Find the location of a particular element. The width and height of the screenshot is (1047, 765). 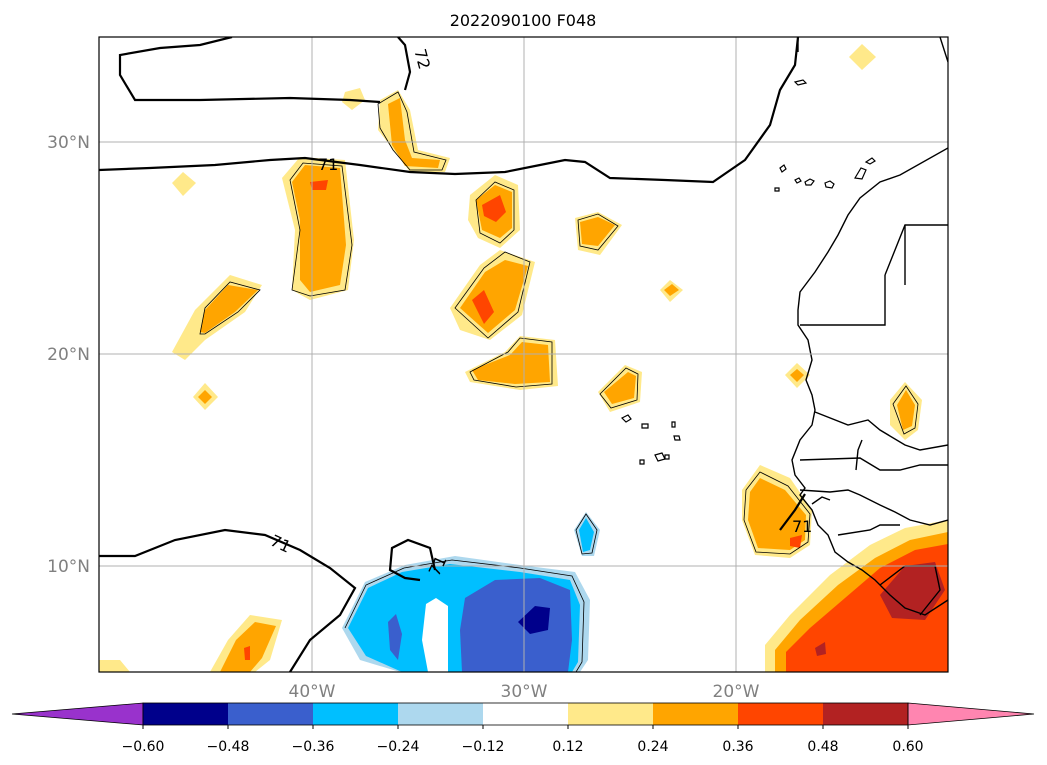

negative-anomaly-fills is located at coordinates (471, 592).